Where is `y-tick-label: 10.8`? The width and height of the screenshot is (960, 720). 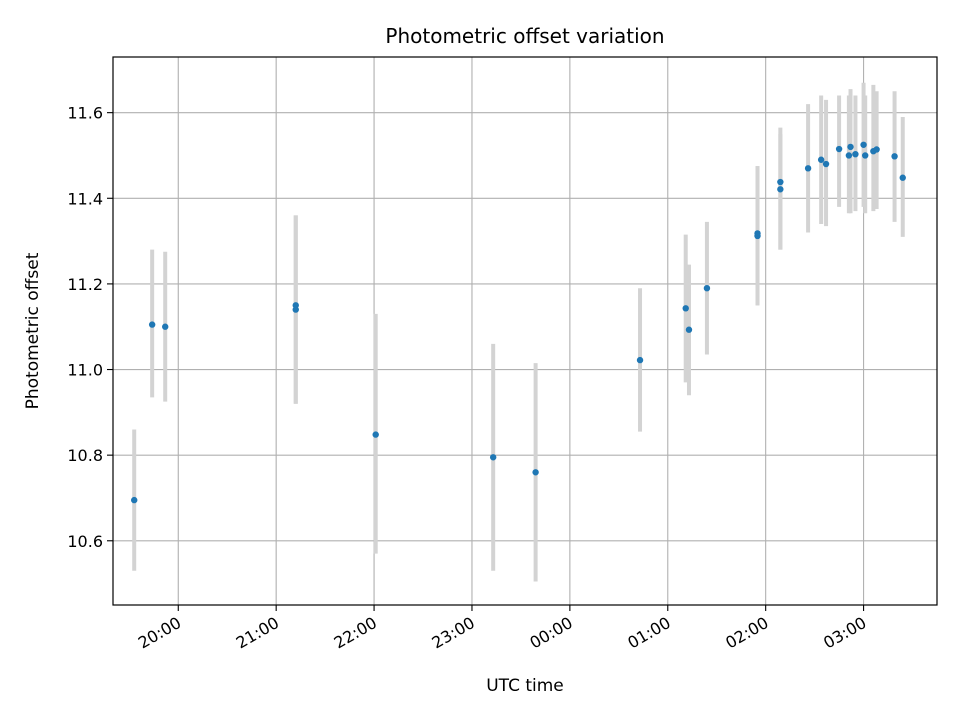 y-tick-label: 10.8 is located at coordinates (85, 455).